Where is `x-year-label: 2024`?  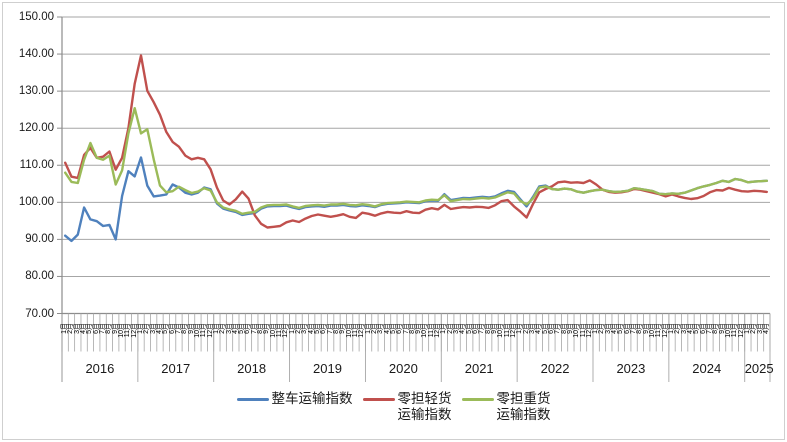 x-year-label: 2024 is located at coordinates (707, 368).